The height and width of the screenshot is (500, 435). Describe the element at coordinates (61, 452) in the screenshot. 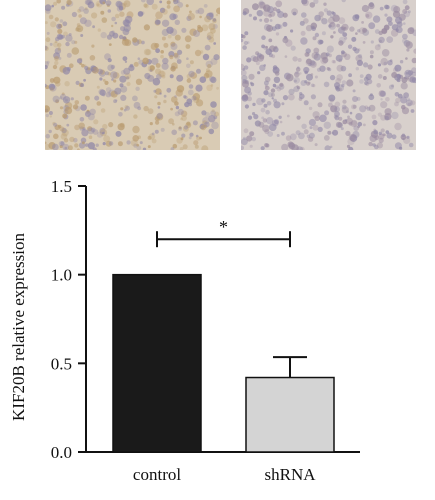

I see `y-tick-label: 0.0` at that location.